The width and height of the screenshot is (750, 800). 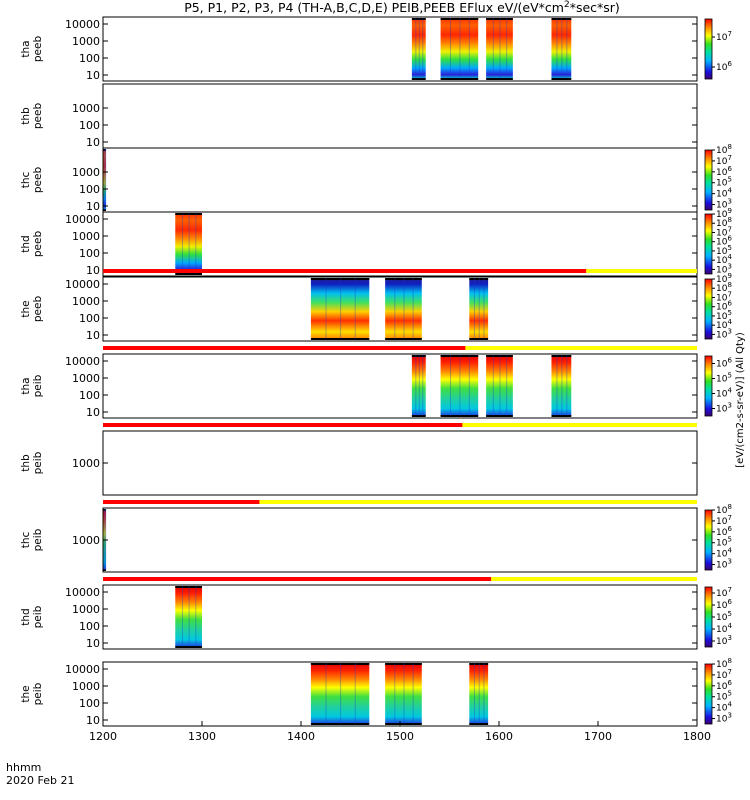 What do you see at coordinates (26, 540) in the screenshot?
I see `panel-probe-label: thc` at bounding box center [26, 540].